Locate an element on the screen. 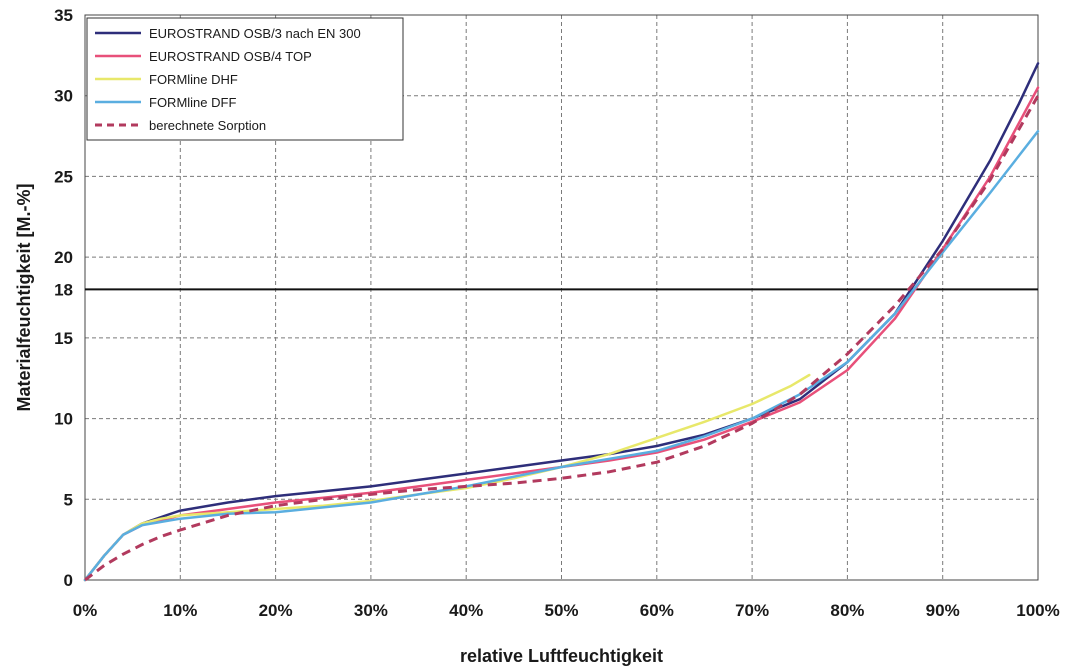 This screenshot has width=1068, height=671. y-tick-label: 20 is located at coordinates (63, 257).